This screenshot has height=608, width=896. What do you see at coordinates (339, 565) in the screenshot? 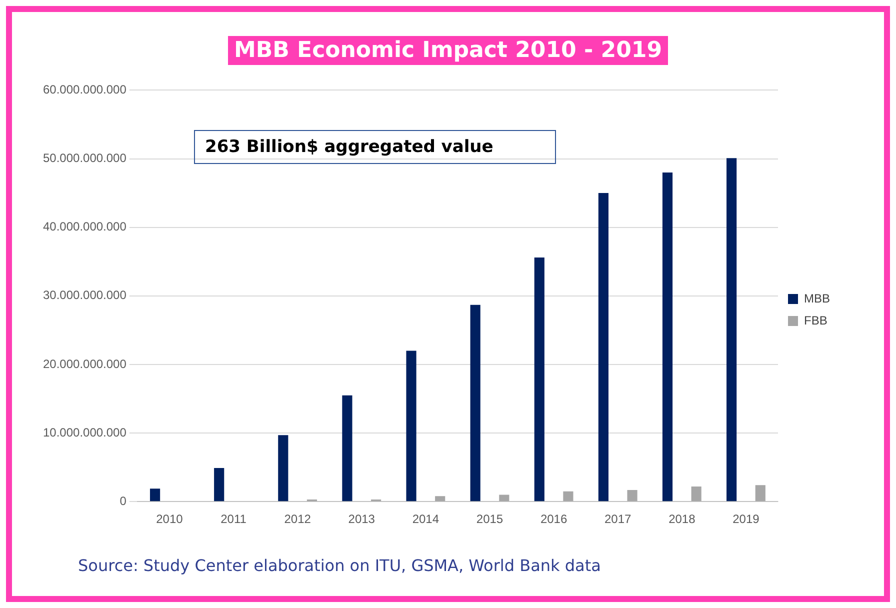
I see `source-note: Source: Study Center elaboration on ITU, GSMA, World Bank data` at bounding box center [339, 565].